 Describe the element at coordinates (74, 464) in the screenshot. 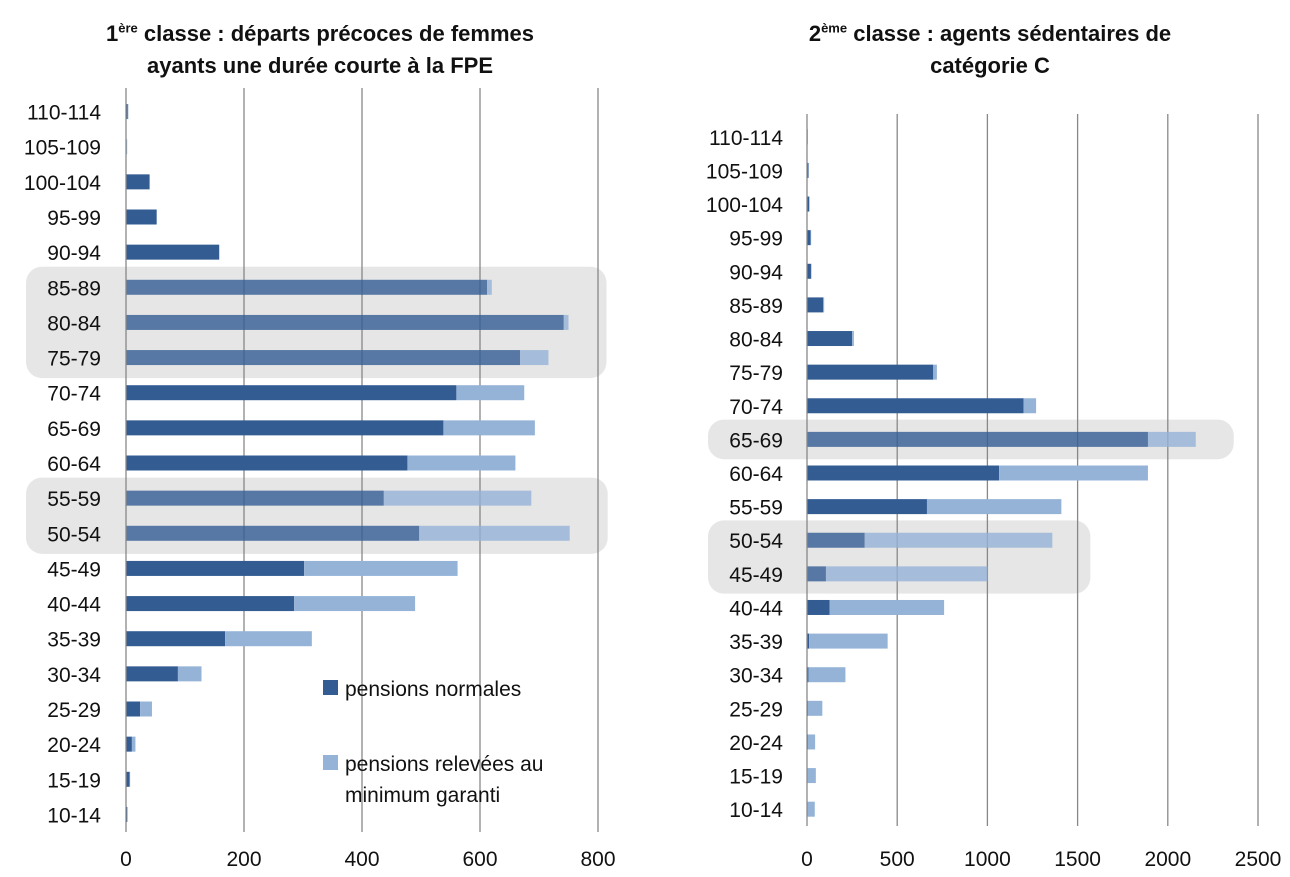

I see `category-label: 60-64` at that location.